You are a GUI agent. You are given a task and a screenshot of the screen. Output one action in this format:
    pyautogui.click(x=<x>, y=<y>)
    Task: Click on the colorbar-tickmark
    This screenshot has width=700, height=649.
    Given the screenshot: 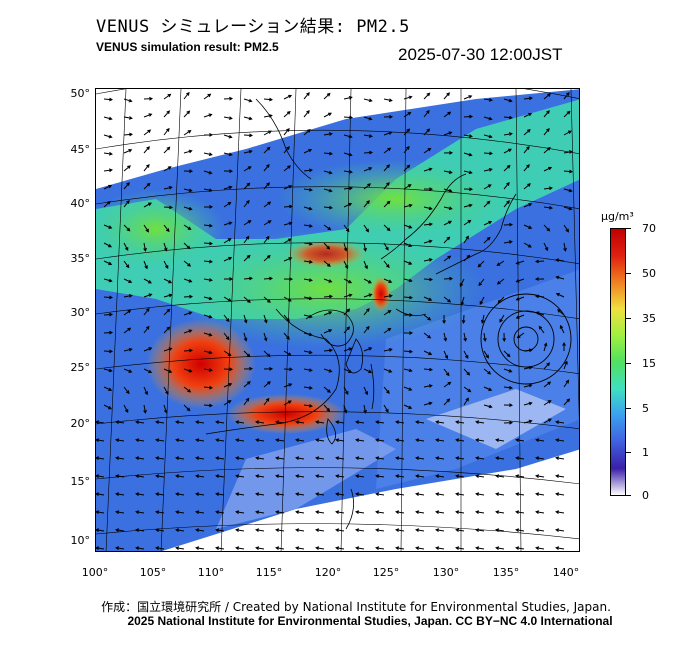 What is the action you would take?
    pyautogui.click(x=628, y=495)
    